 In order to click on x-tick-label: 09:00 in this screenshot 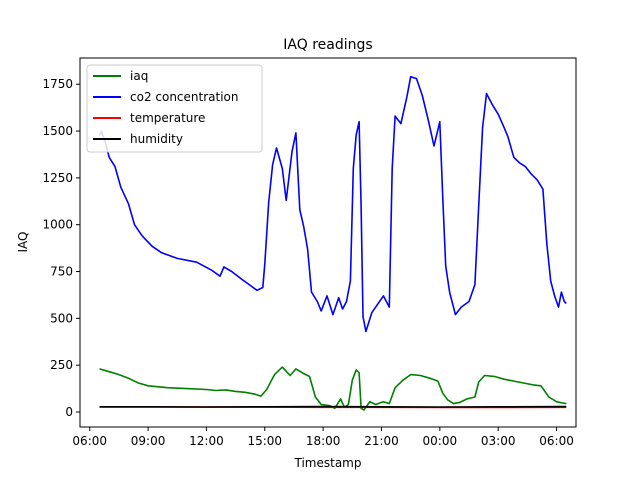, I will do `click(148, 441)`.